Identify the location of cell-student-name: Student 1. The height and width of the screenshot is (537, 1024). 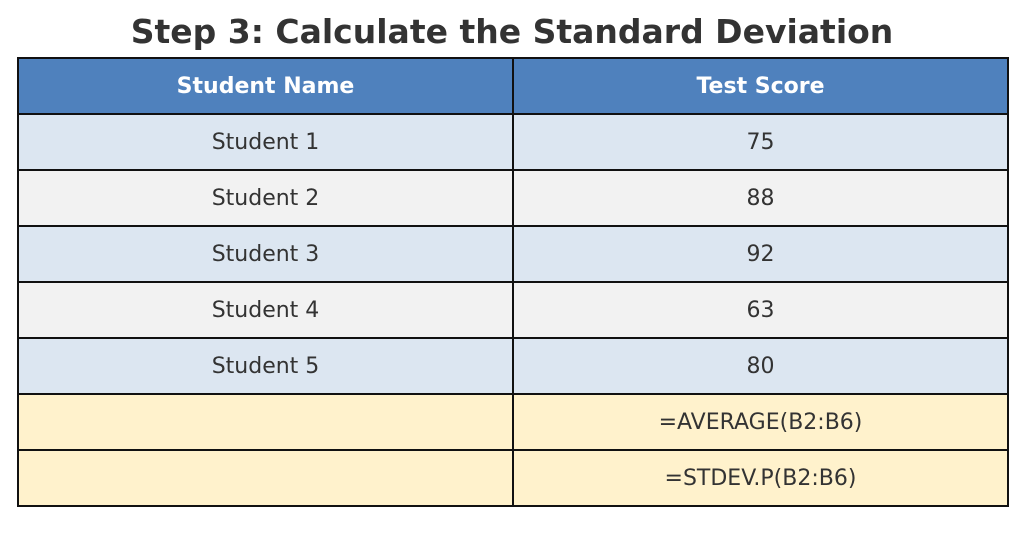
(265, 142).